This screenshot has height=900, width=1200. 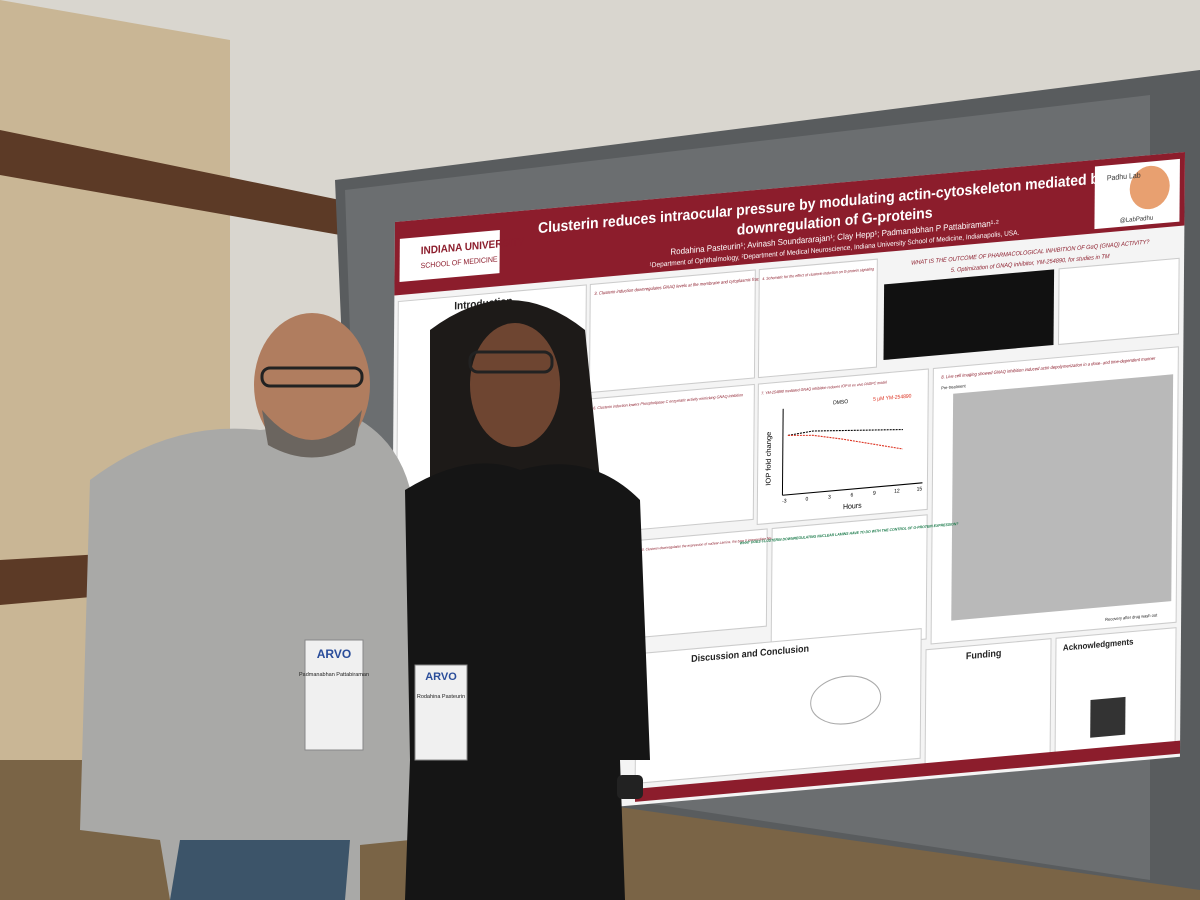 What do you see at coordinates (441, 697) in the screenshot?
I see `badge-name: Rodahina Pasteurin` at bounding box center [441, 697].